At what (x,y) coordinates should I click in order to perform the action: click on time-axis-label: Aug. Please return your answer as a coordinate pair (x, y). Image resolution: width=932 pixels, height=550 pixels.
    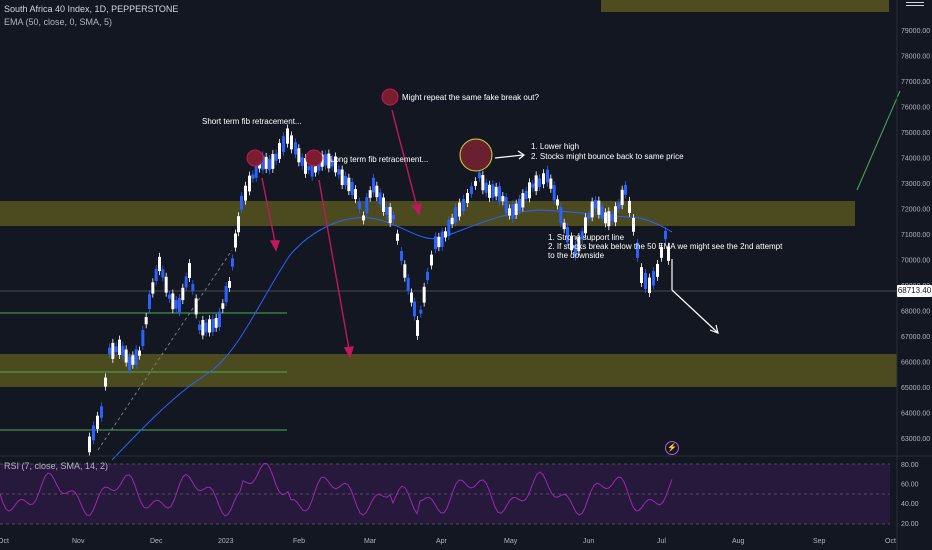
    Looking at the image, I should click on (738, 541).